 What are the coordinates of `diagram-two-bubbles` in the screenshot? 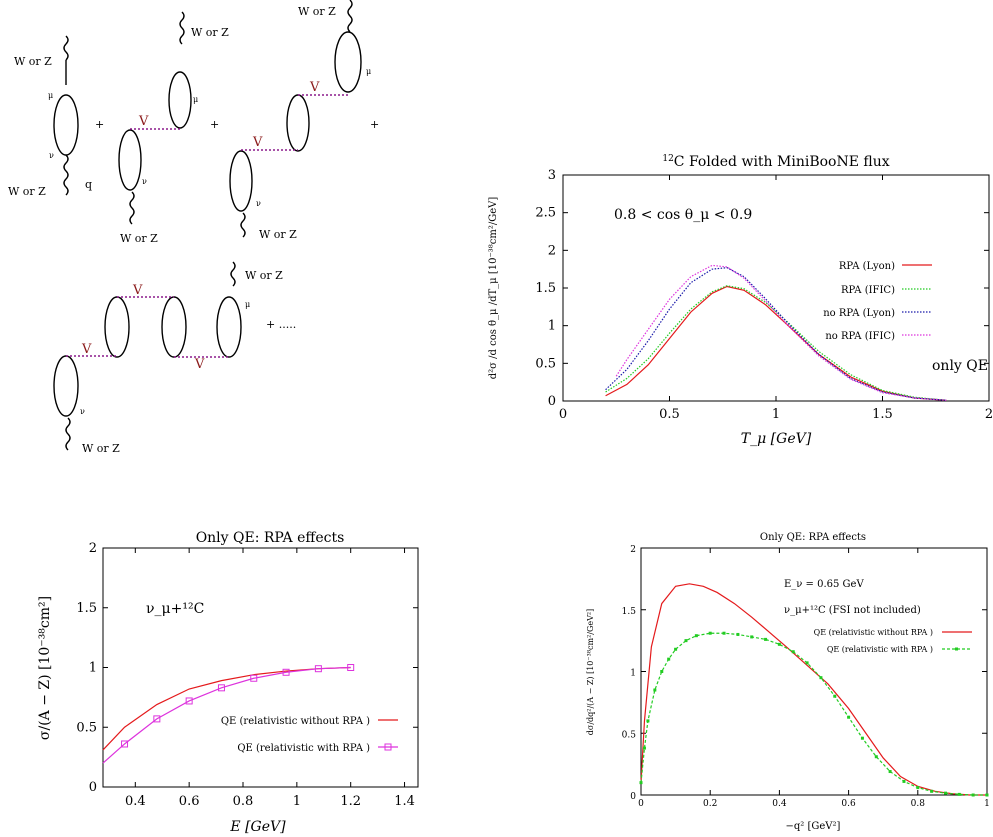 It's located at (155, 118).